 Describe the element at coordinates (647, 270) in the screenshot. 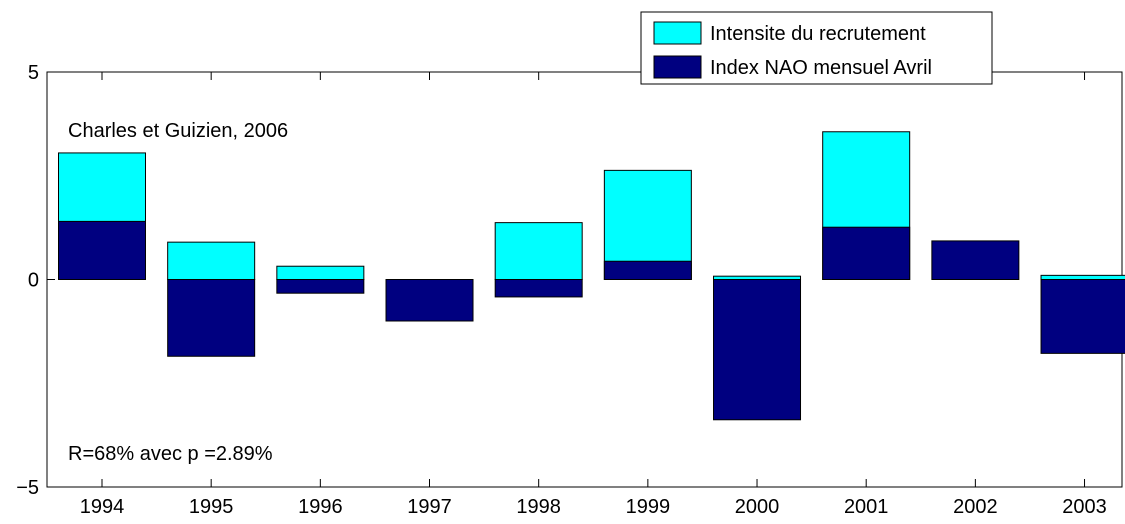

I see `bar-nao-1999` at that location.